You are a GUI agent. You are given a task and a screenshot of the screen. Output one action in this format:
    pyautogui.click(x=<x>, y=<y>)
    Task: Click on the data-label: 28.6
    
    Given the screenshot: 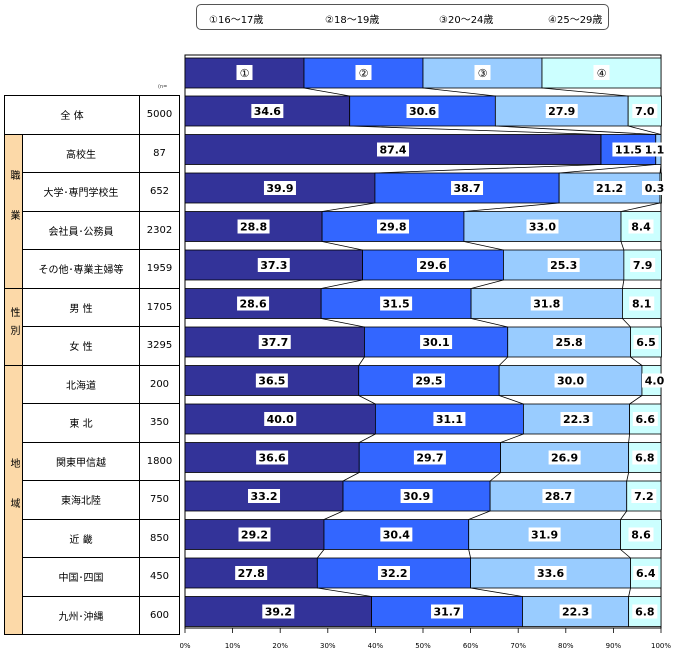 What is the action you would take?
    pyautogui.click(x=252, y=304)
    